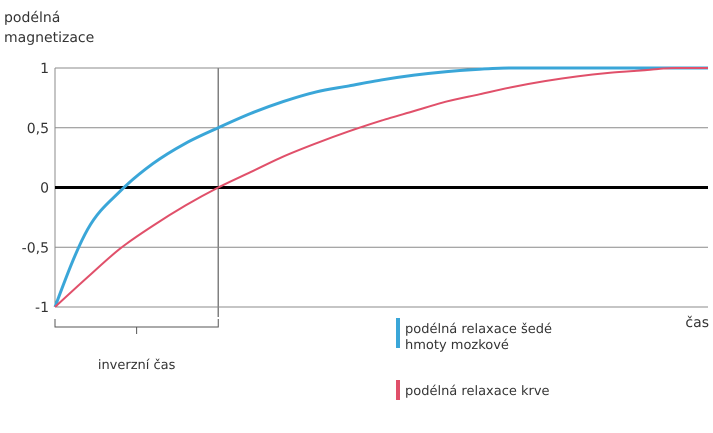 The image size is (713, 433). What do you see at coordinates (478, 337) in the screenshot?
I see `legend-label: podélná relaxace šedé hmoty mozkové` at bounding box center [478, 337].